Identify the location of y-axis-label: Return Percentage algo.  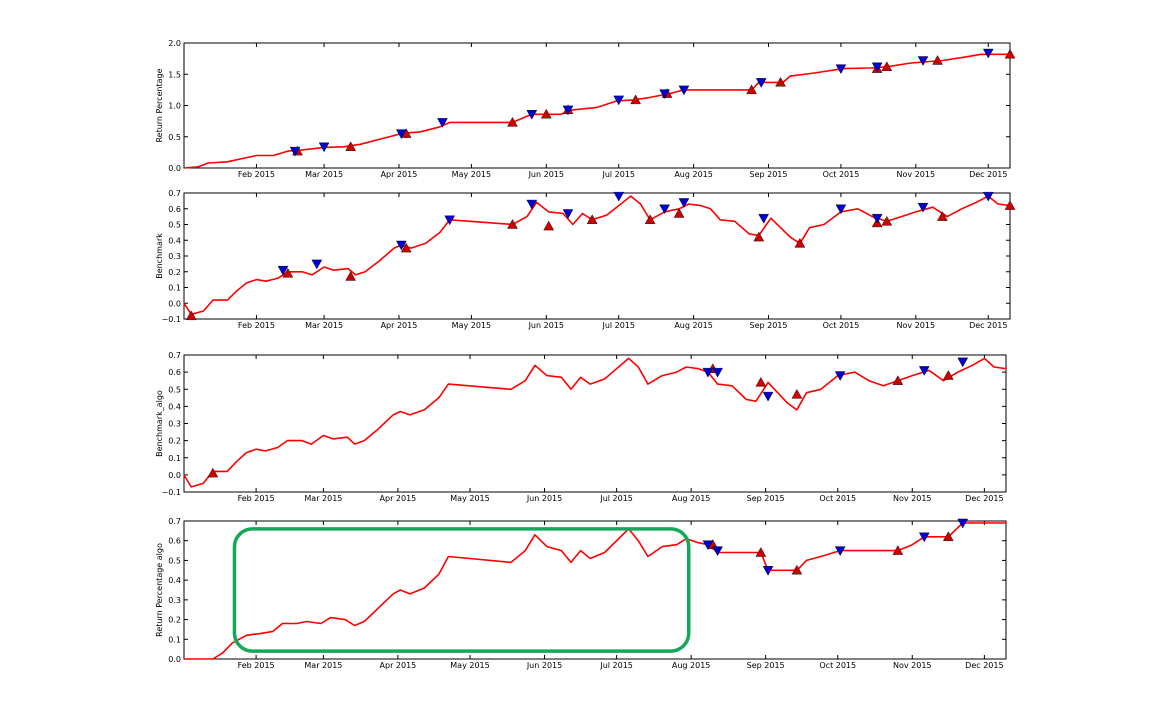
(159, 590).